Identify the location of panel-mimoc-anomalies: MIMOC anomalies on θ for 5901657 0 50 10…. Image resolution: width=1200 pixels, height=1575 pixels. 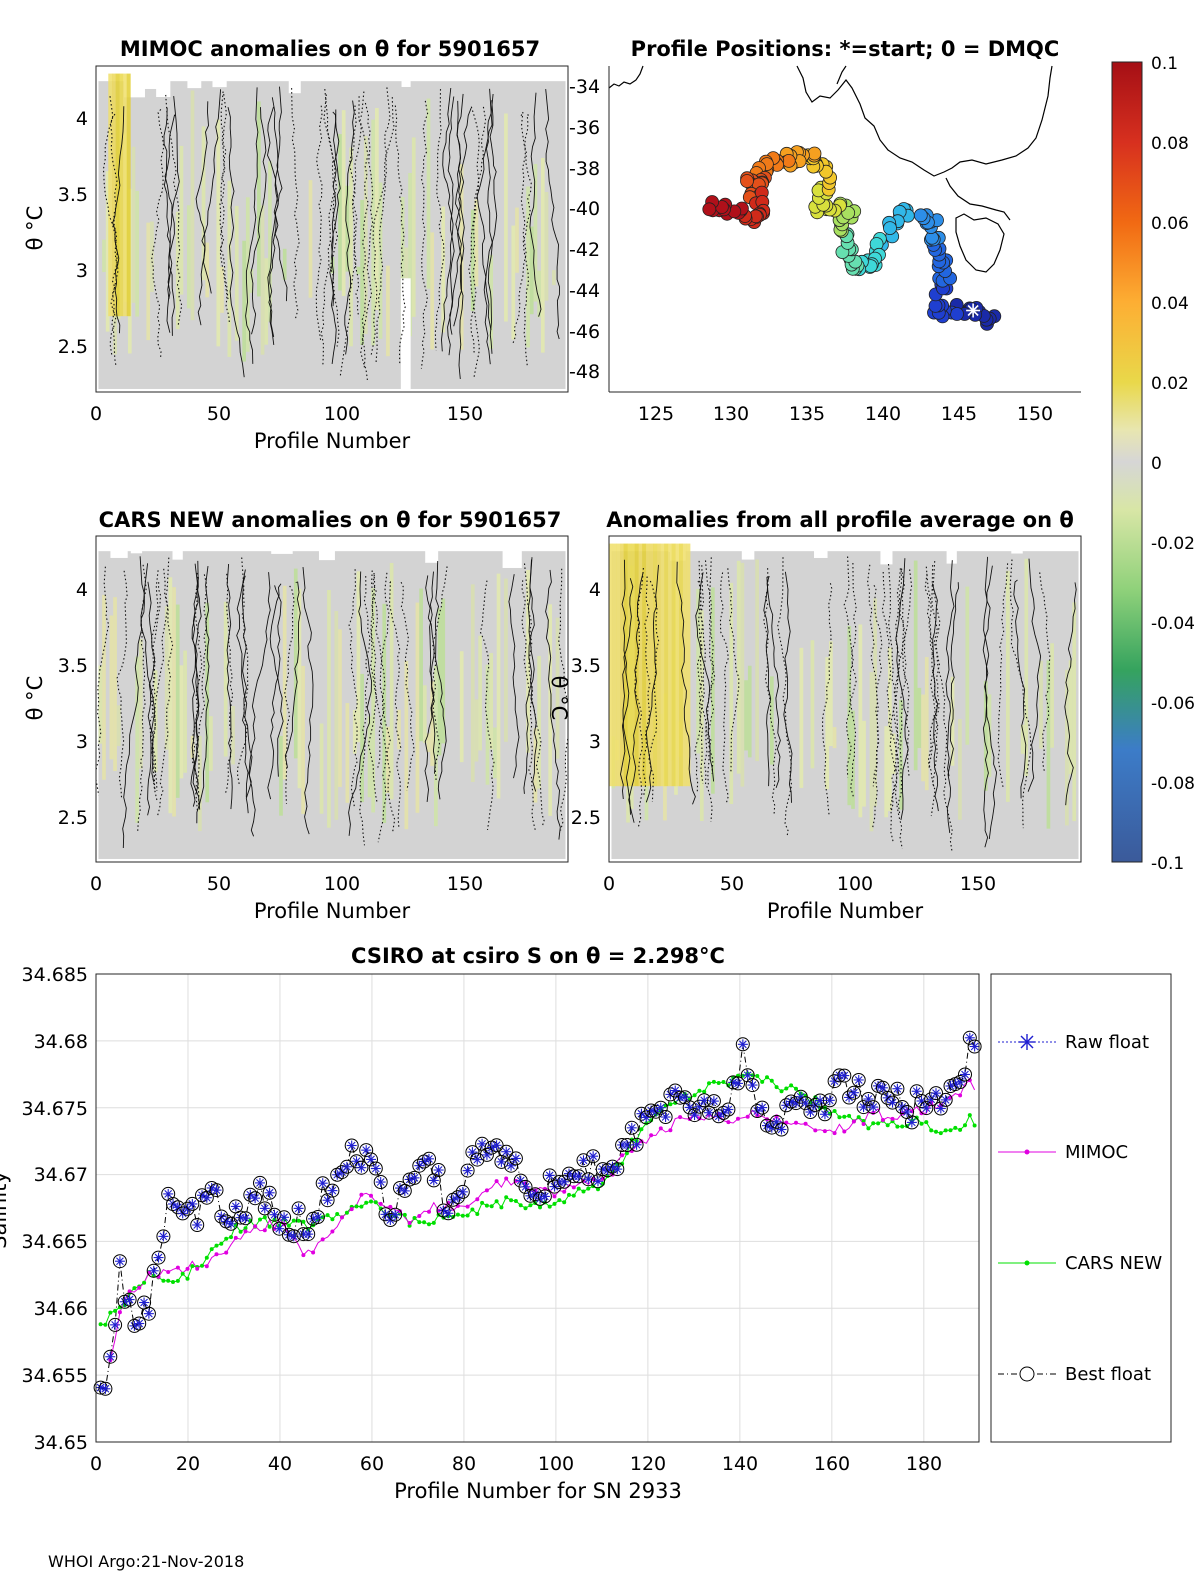
(296, 245).